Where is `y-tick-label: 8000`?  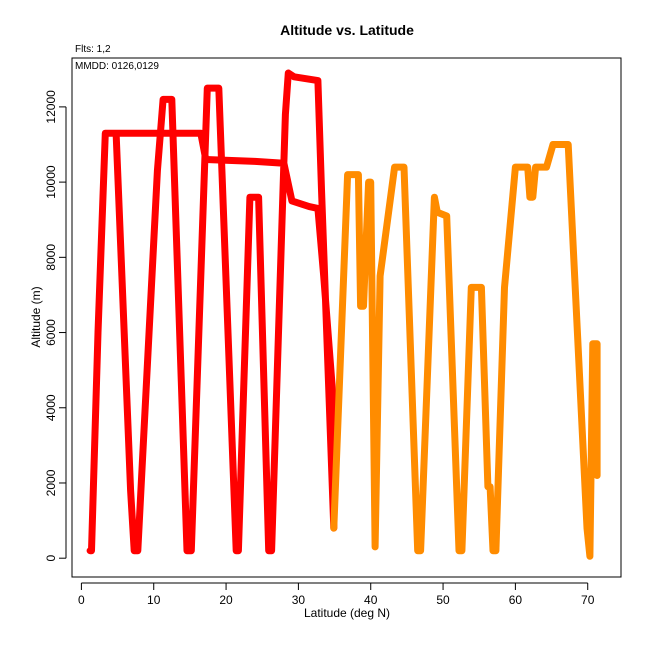 y-tick-label: 8000 is located at coordinates (51, 257).